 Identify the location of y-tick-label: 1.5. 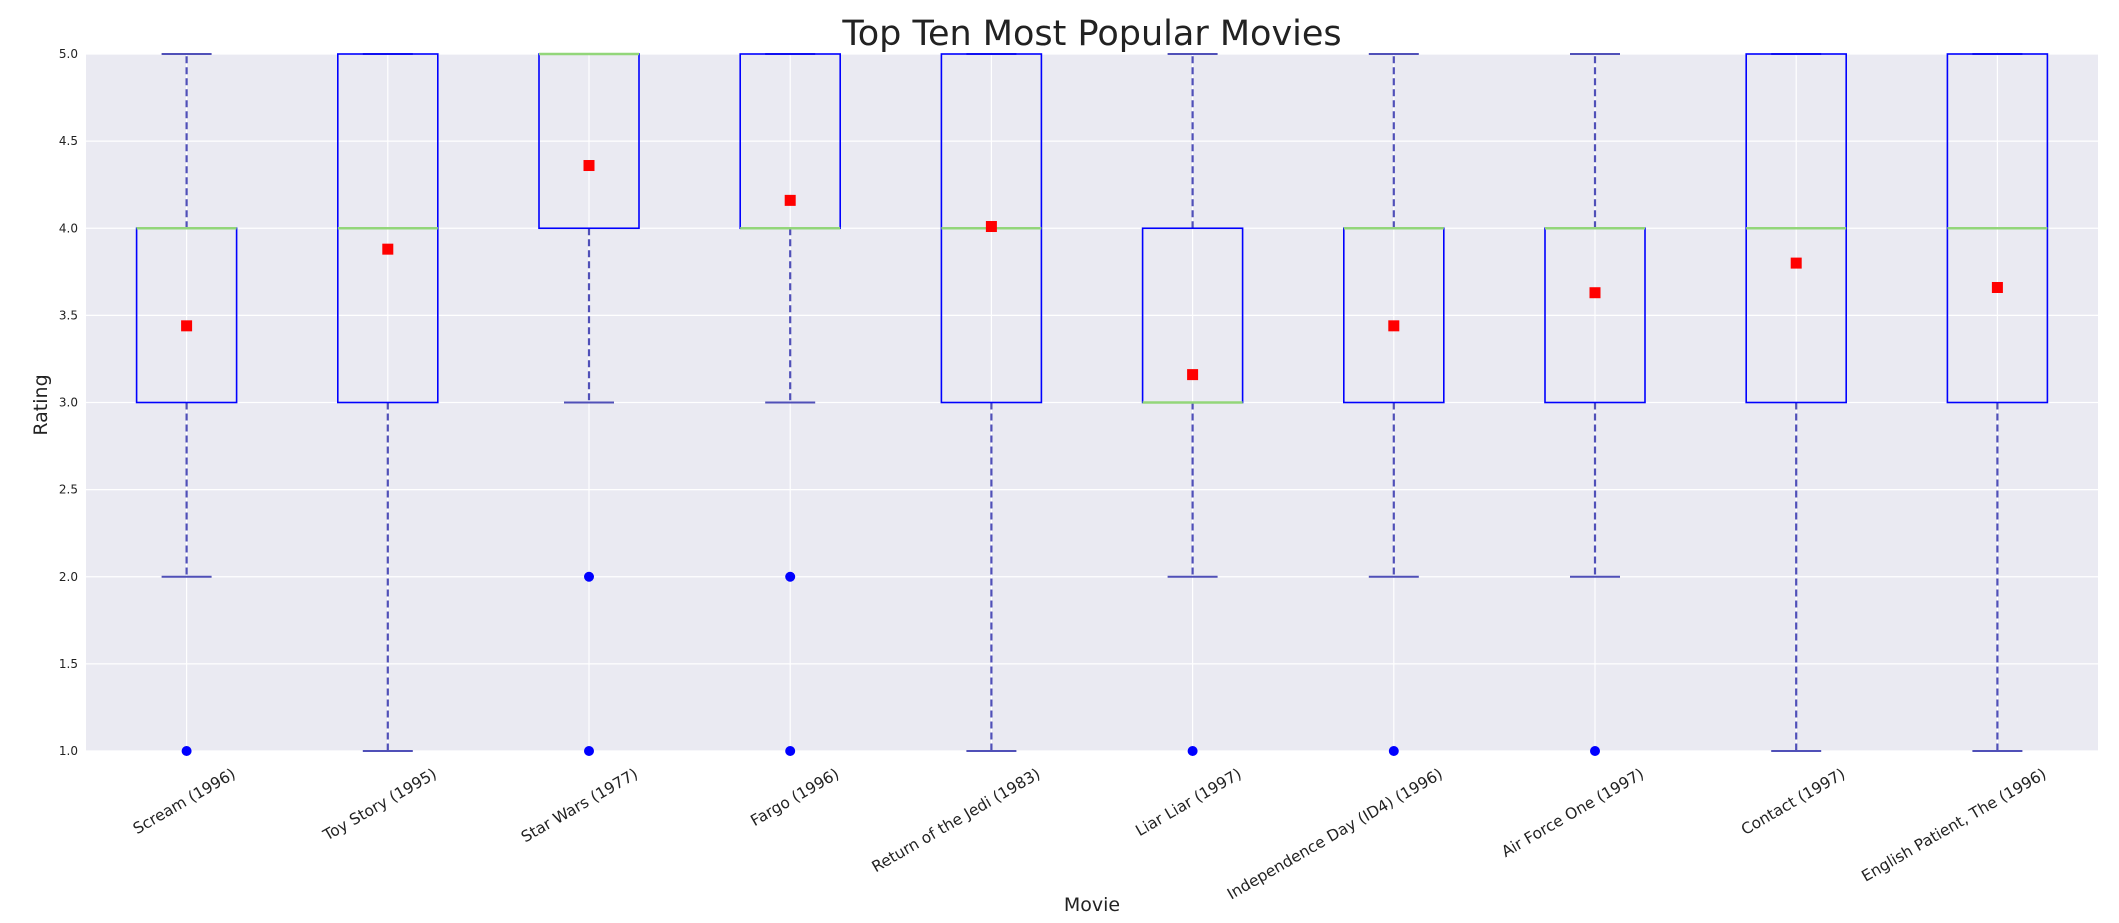
(68, 664).